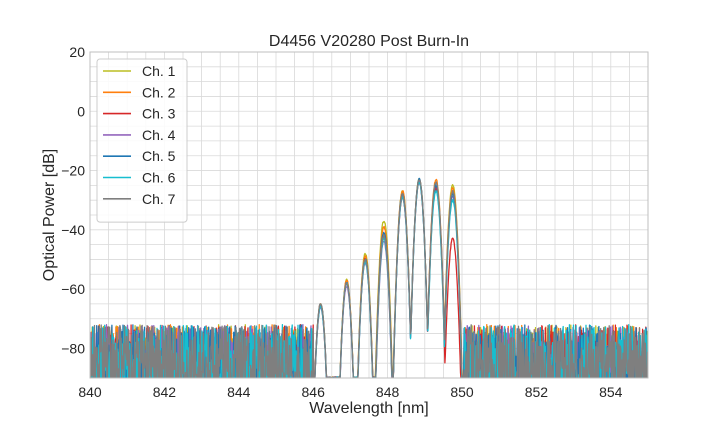  Describe the element at coordinates (49, 215) in the screenshot. I see `y-axis-title: Optical Power [dB]` at that location.